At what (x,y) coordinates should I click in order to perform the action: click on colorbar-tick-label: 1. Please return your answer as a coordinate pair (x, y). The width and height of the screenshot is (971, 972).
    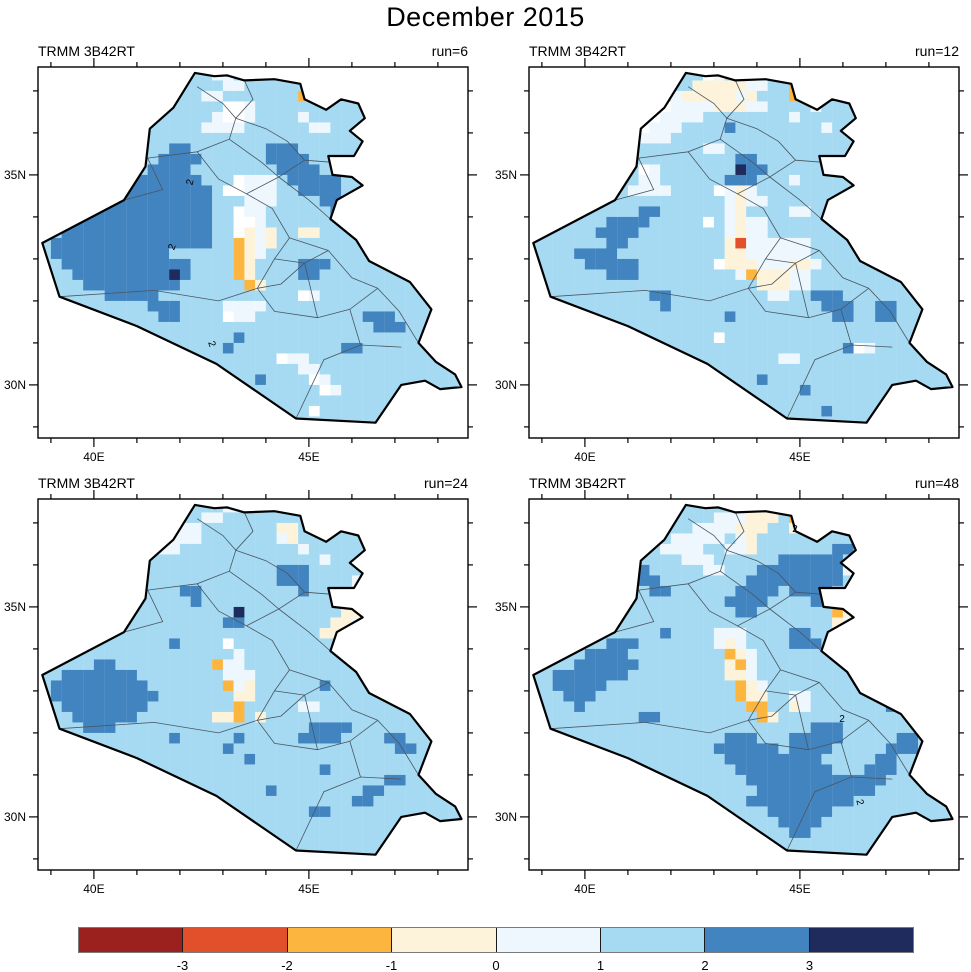
    Looking at the image, I should click on (600, 965).